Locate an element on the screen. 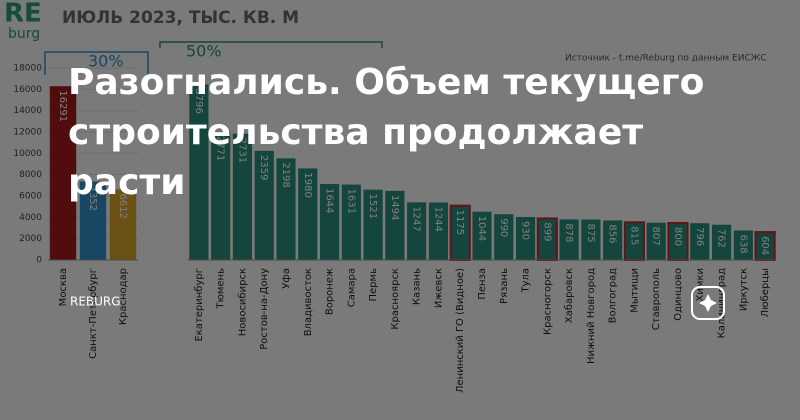  headline: Разогнались. Объем текущего is located at coordinates (386, 82).